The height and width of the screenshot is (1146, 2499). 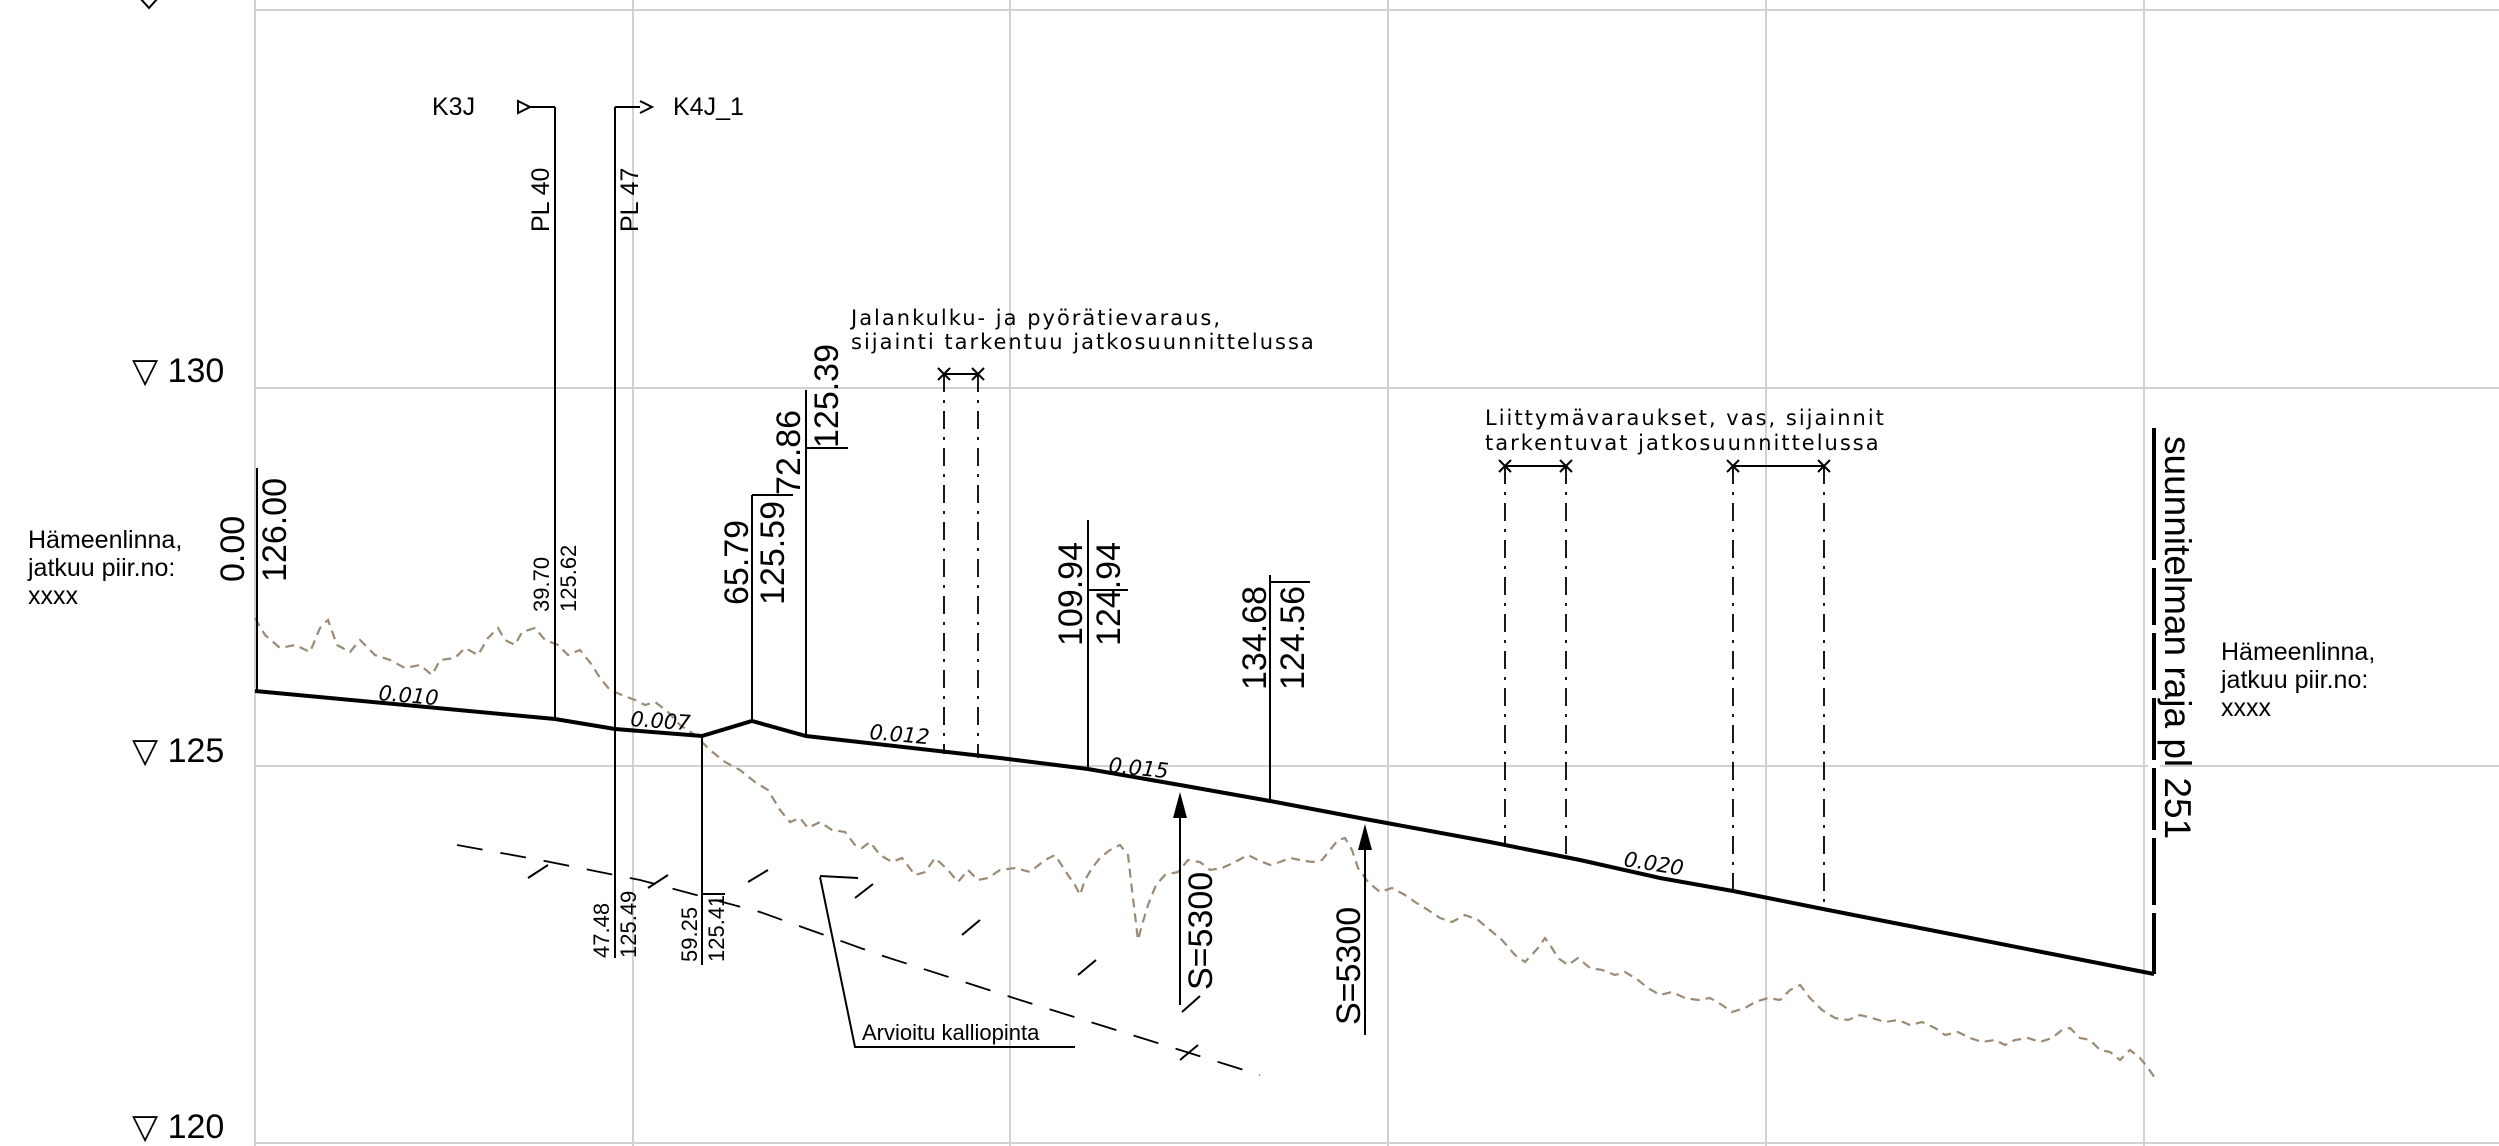 I want to click on elevation-marker-top, so click(x=149, y=5).